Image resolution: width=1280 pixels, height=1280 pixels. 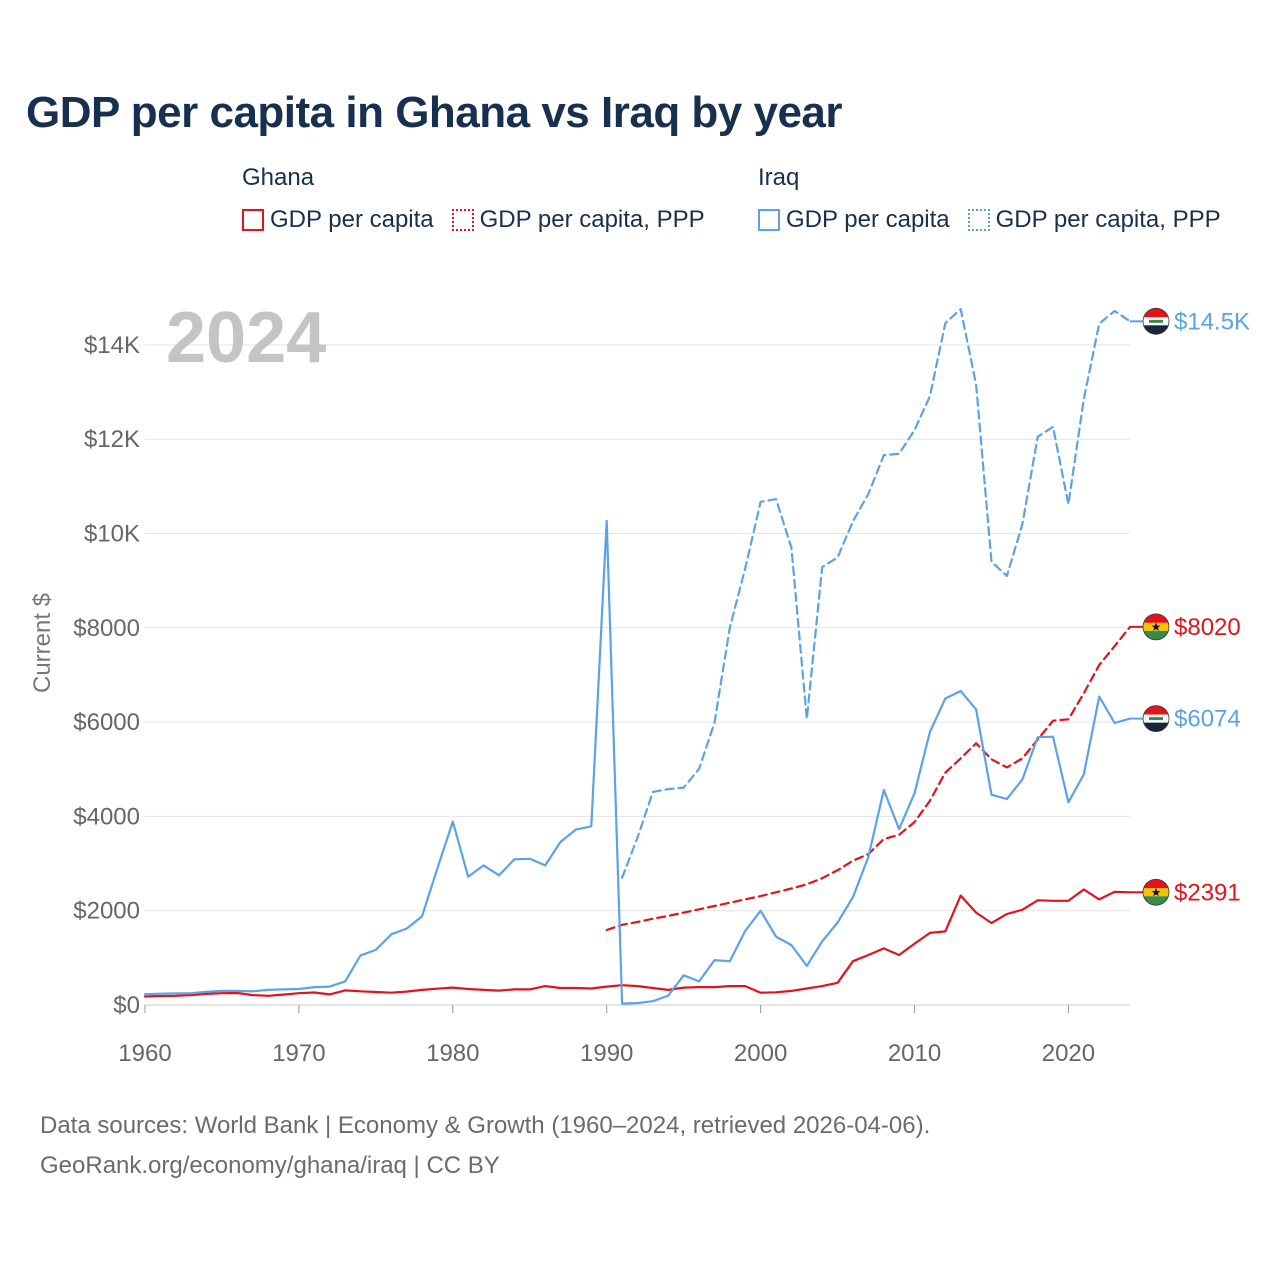 What do you see at coordinates (482, 199) in the screenshot?
I see `legend-ghana: Ghana GDP per capita GDP per capita, PPP` at bounding box center [482, 199].